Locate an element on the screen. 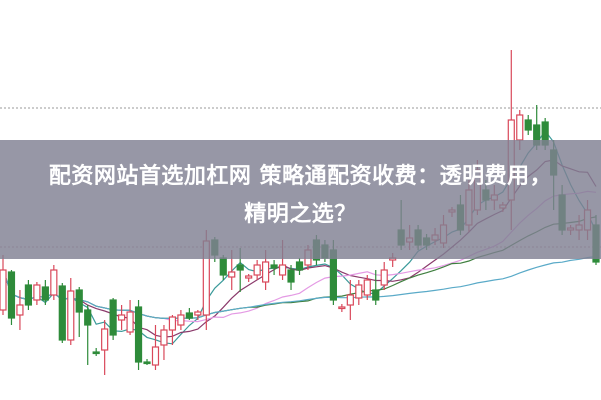 This screenshot has width=601, height=400. headline-line-2: 精明之选？ is located at coordinates (300, 214).